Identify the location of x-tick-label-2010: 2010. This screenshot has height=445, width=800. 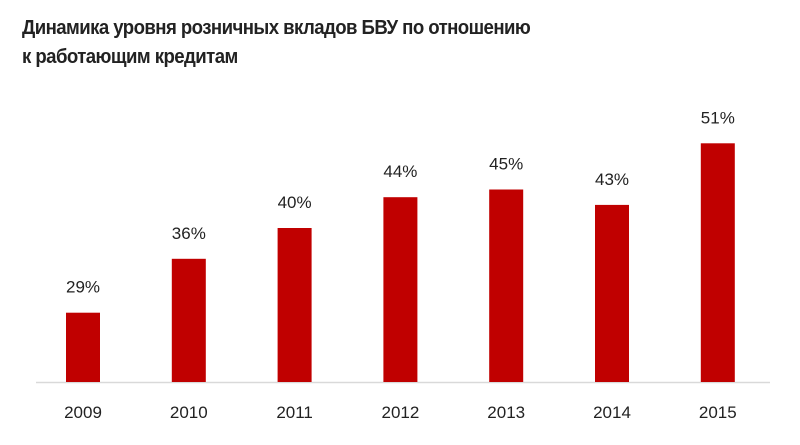
(189, 412).